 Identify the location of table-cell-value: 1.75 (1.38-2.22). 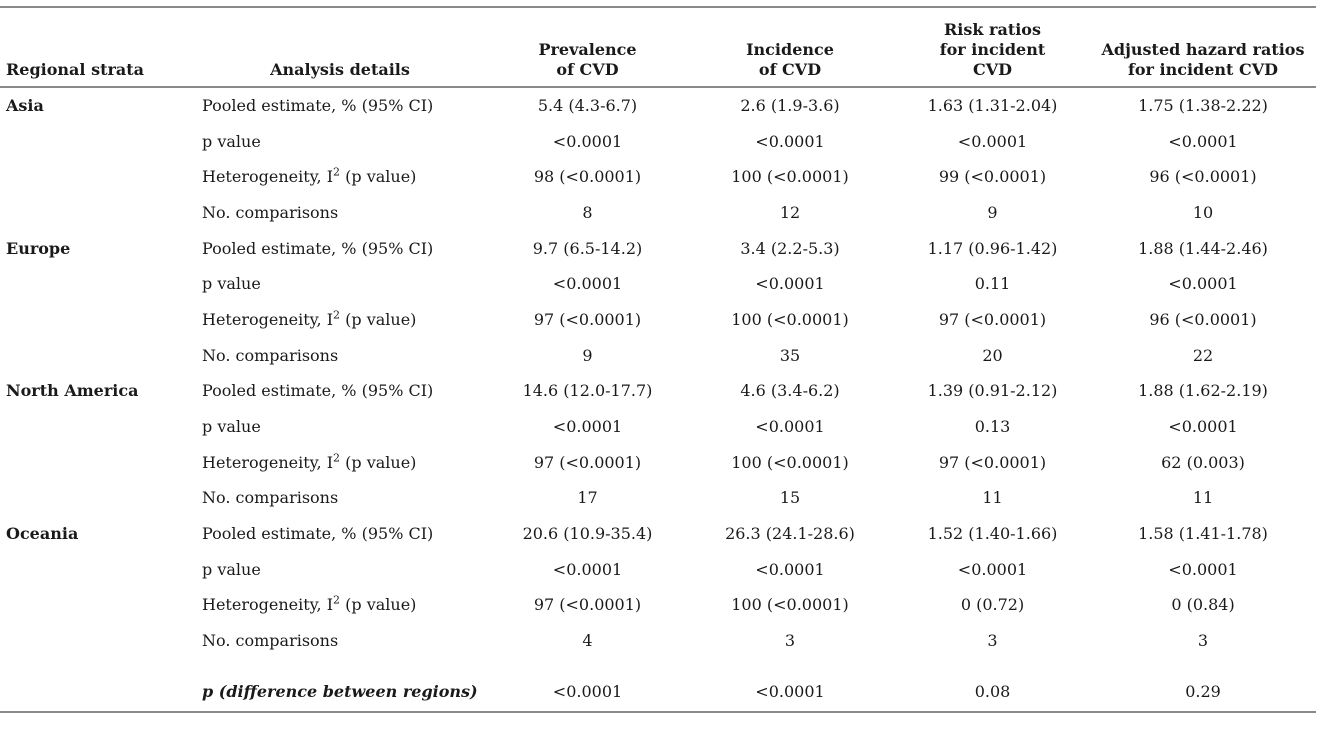
(1203, 105).